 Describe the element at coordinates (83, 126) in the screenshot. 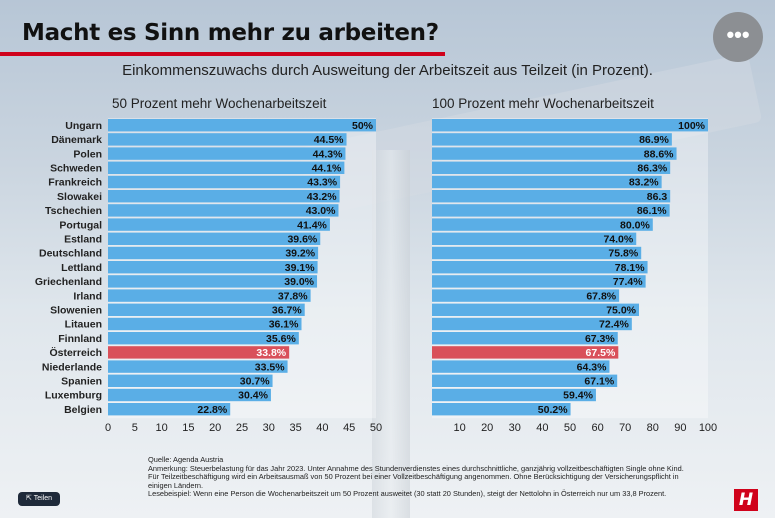

I see `category-label-0: Ungarn` at that location.